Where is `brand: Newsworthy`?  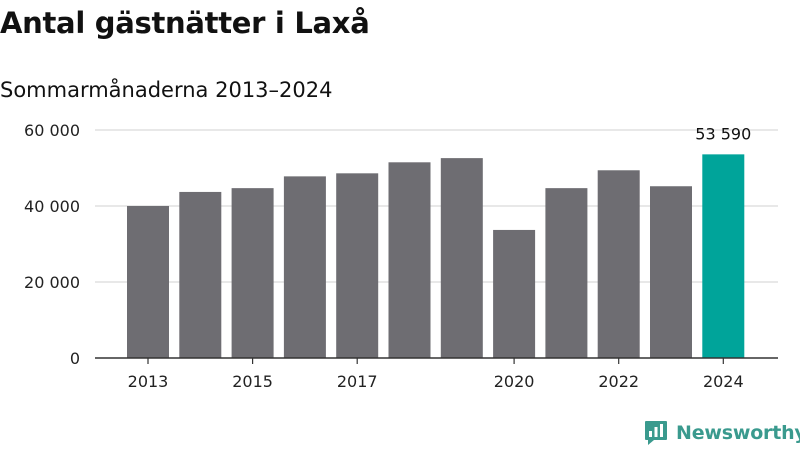 brand: Newsworthy is located at coordinates (722, 433).